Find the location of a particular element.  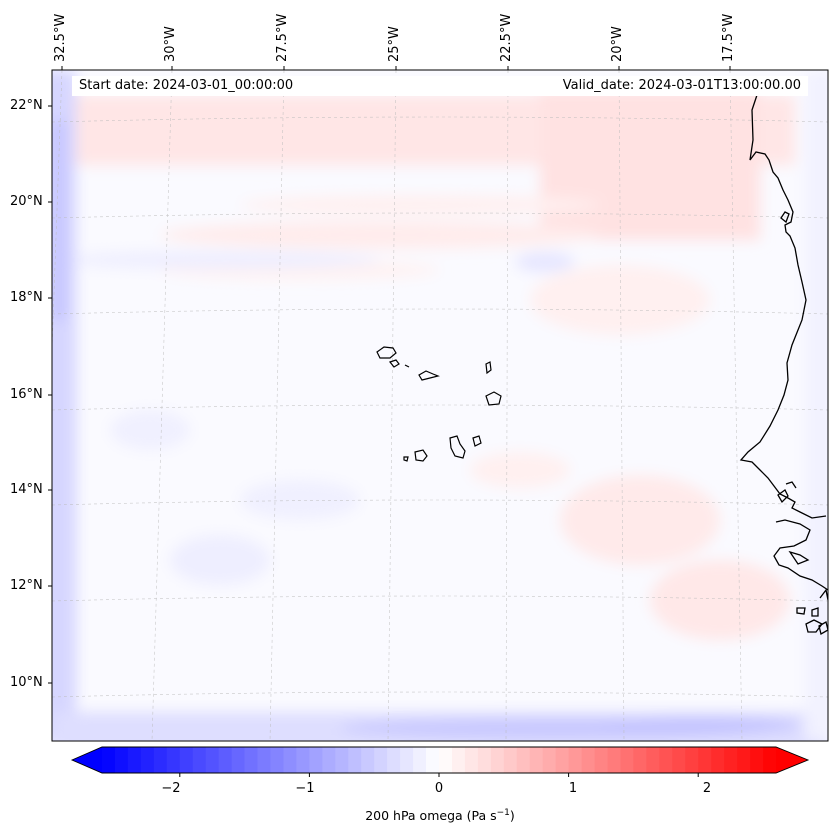

colorbar-tick-0: 0 is located at coordinates (439, 788).